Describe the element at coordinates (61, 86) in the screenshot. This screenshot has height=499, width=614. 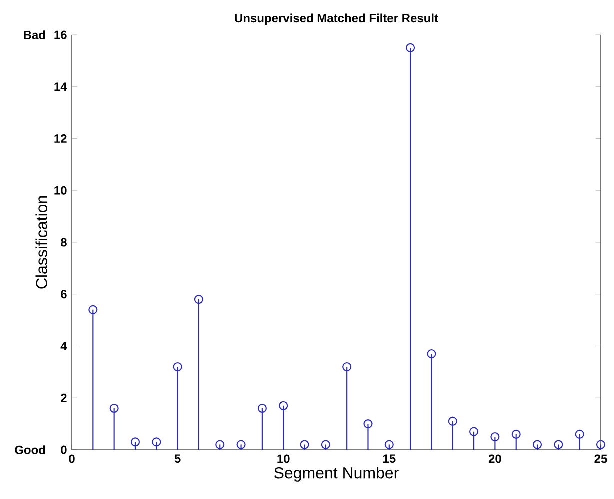
I see `y-tick-label: 14` at that location.